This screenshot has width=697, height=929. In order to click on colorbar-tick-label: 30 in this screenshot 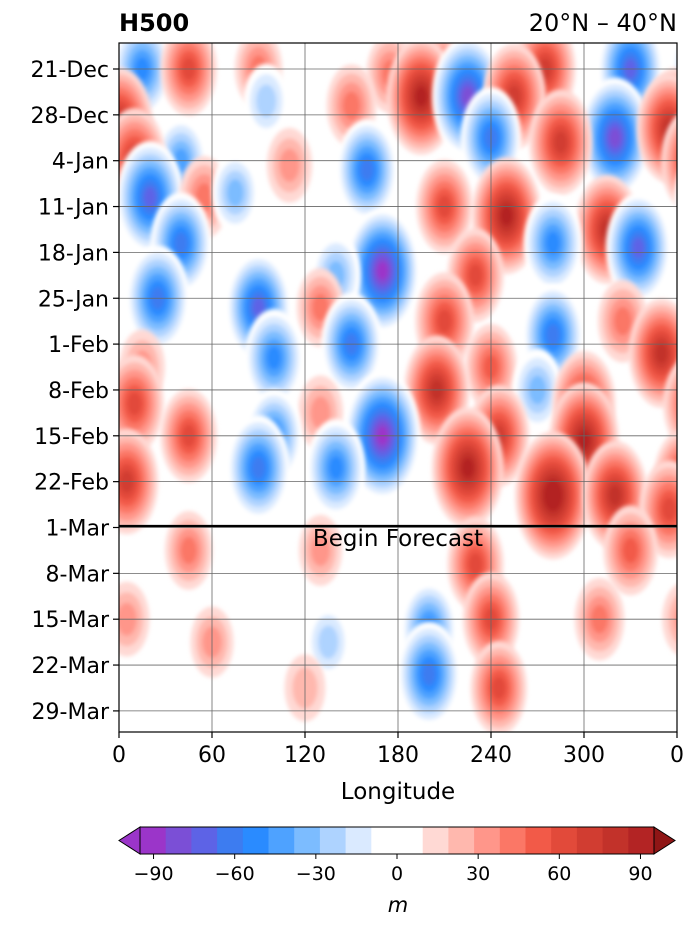, I will do `click(478, 874)`.